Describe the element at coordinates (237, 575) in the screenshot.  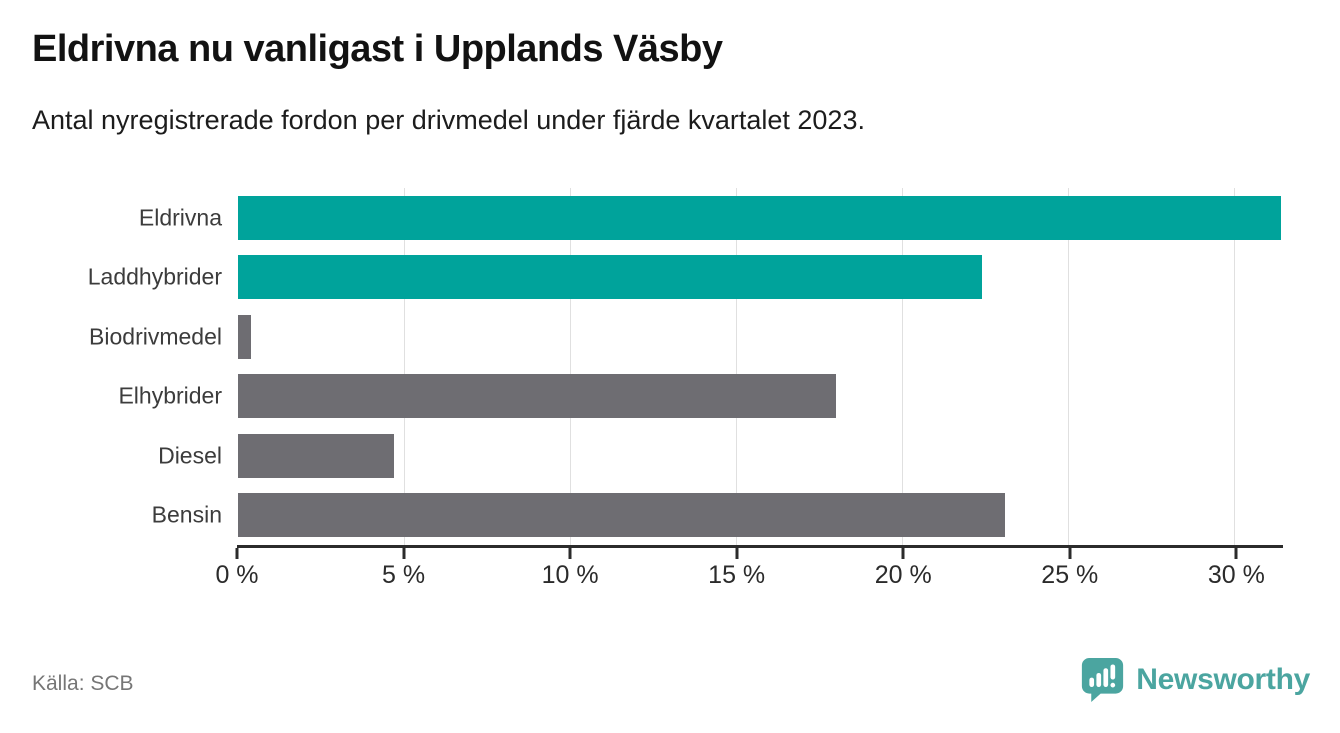
I see `x-axis-tick-label: 0 %` at that location.